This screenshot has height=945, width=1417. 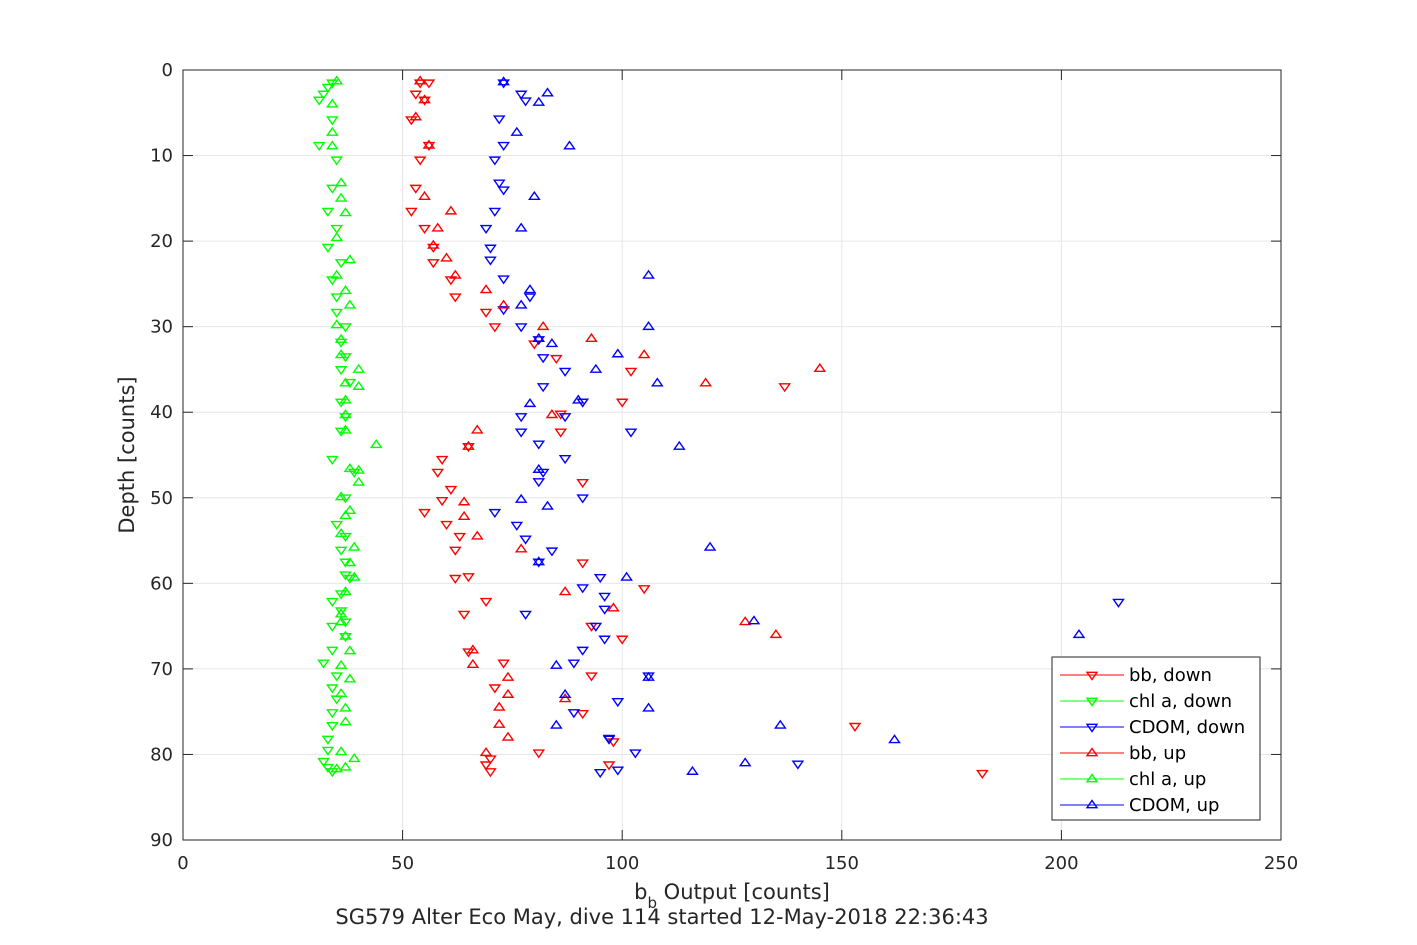 What do you see at coordinates (732, 896) in the screenshot?
I see `x-axis-label: bb Output [counts]` at bounding box center [732, 896].